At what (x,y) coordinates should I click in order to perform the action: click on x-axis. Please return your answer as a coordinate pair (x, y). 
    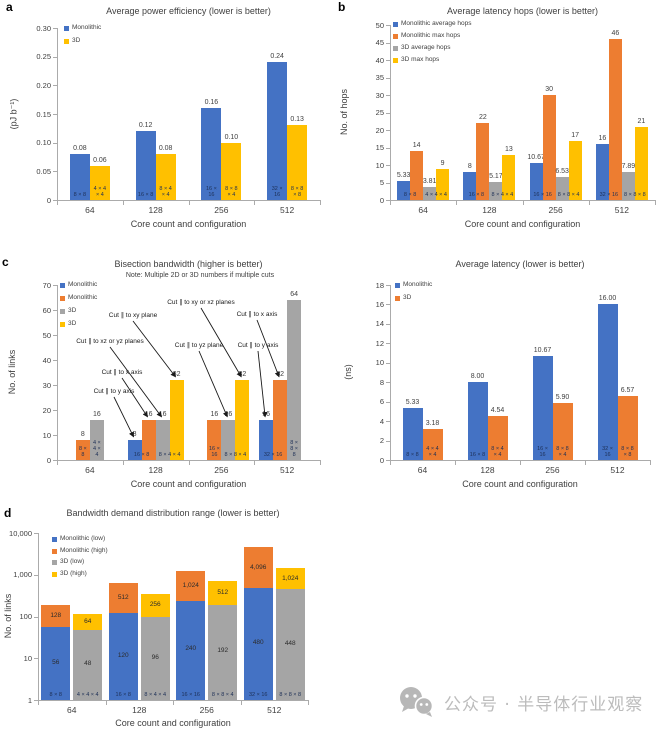
    Looking at the image, I should click on (189, 200).